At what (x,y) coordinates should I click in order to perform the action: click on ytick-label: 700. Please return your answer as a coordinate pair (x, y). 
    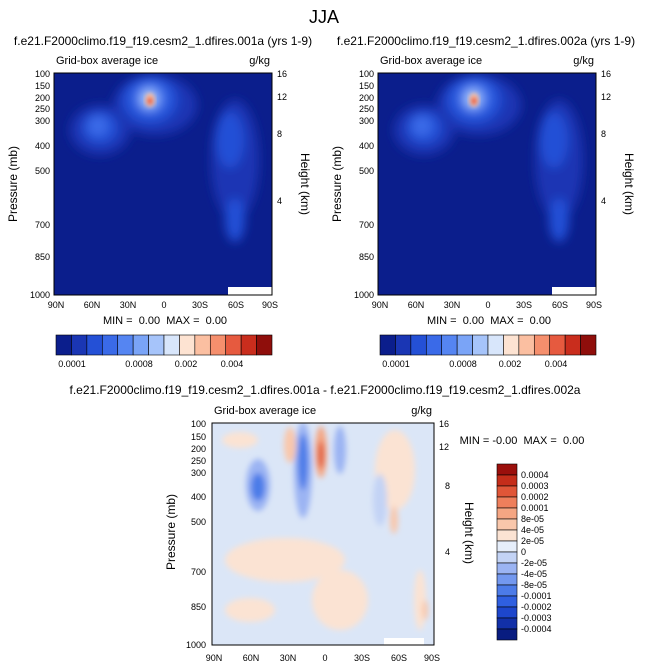
    Looking at the image, I should click on (42, 225).